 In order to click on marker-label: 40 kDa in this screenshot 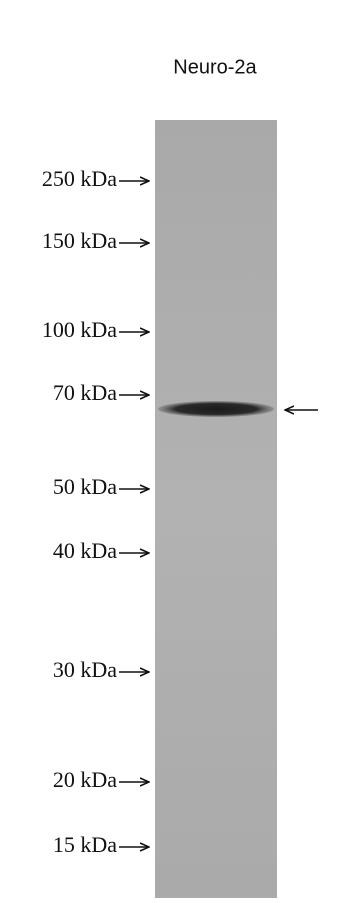, I will do `click(85, 550)`.